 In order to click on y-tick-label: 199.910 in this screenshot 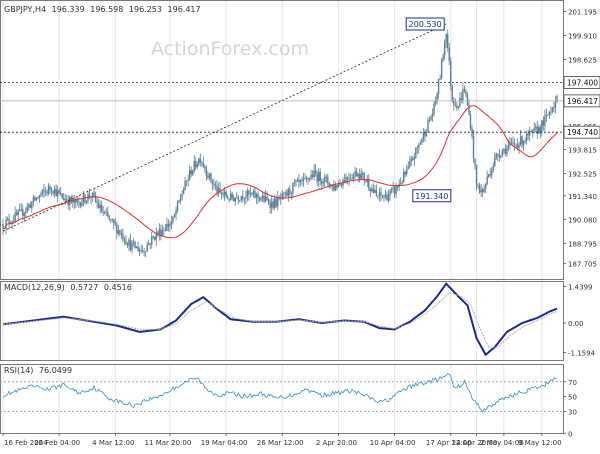, I will do `click(582, 37)`.